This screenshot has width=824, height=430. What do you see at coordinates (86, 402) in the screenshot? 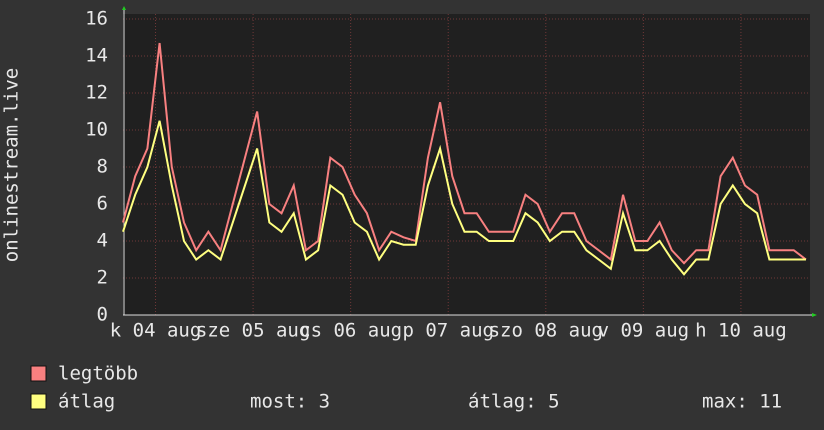
I see `legend-label: átlag` at bounding box center [86, 402].